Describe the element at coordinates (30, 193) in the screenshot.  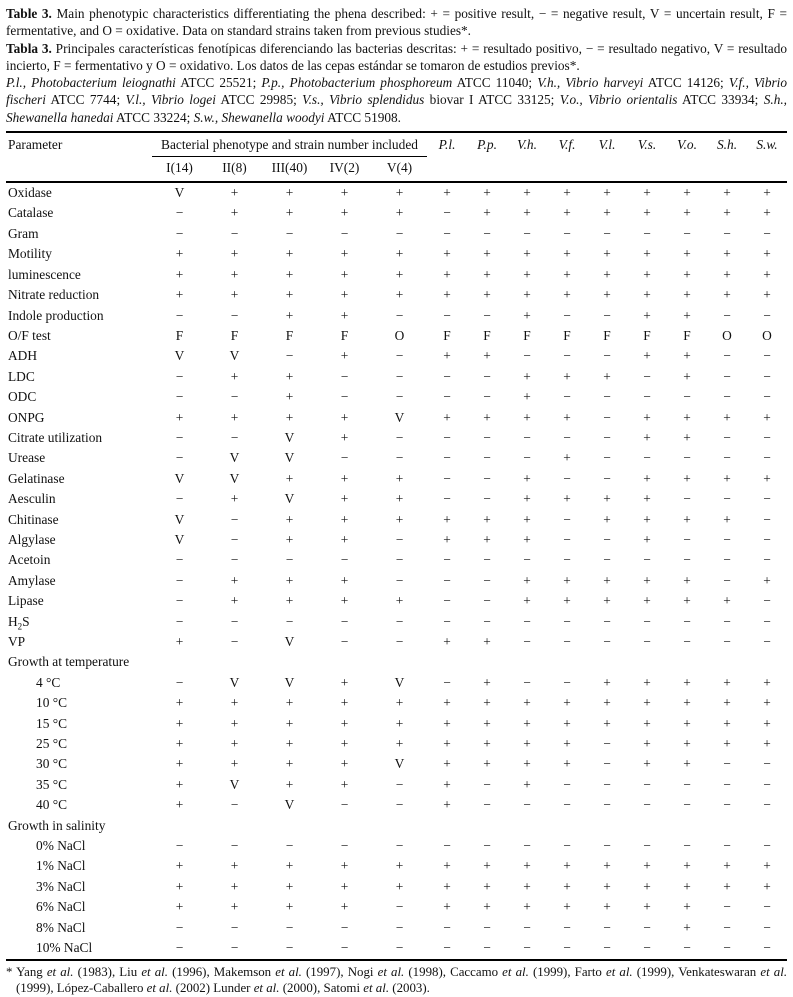
I see `row-label: Oxidase` at that location.